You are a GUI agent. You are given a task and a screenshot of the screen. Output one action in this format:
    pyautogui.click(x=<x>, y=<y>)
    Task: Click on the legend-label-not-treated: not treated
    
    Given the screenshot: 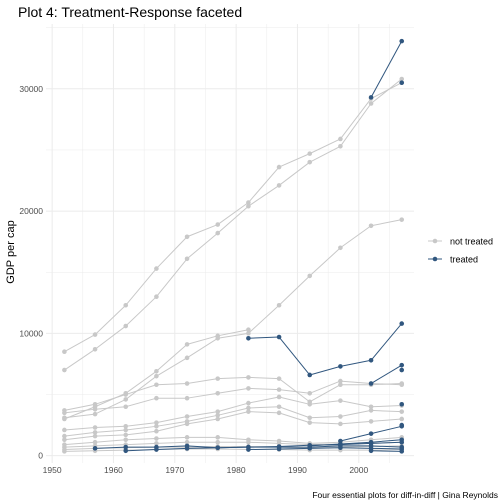 What is the action you would take?
    pyautogui.click(x=471, y=242)
    